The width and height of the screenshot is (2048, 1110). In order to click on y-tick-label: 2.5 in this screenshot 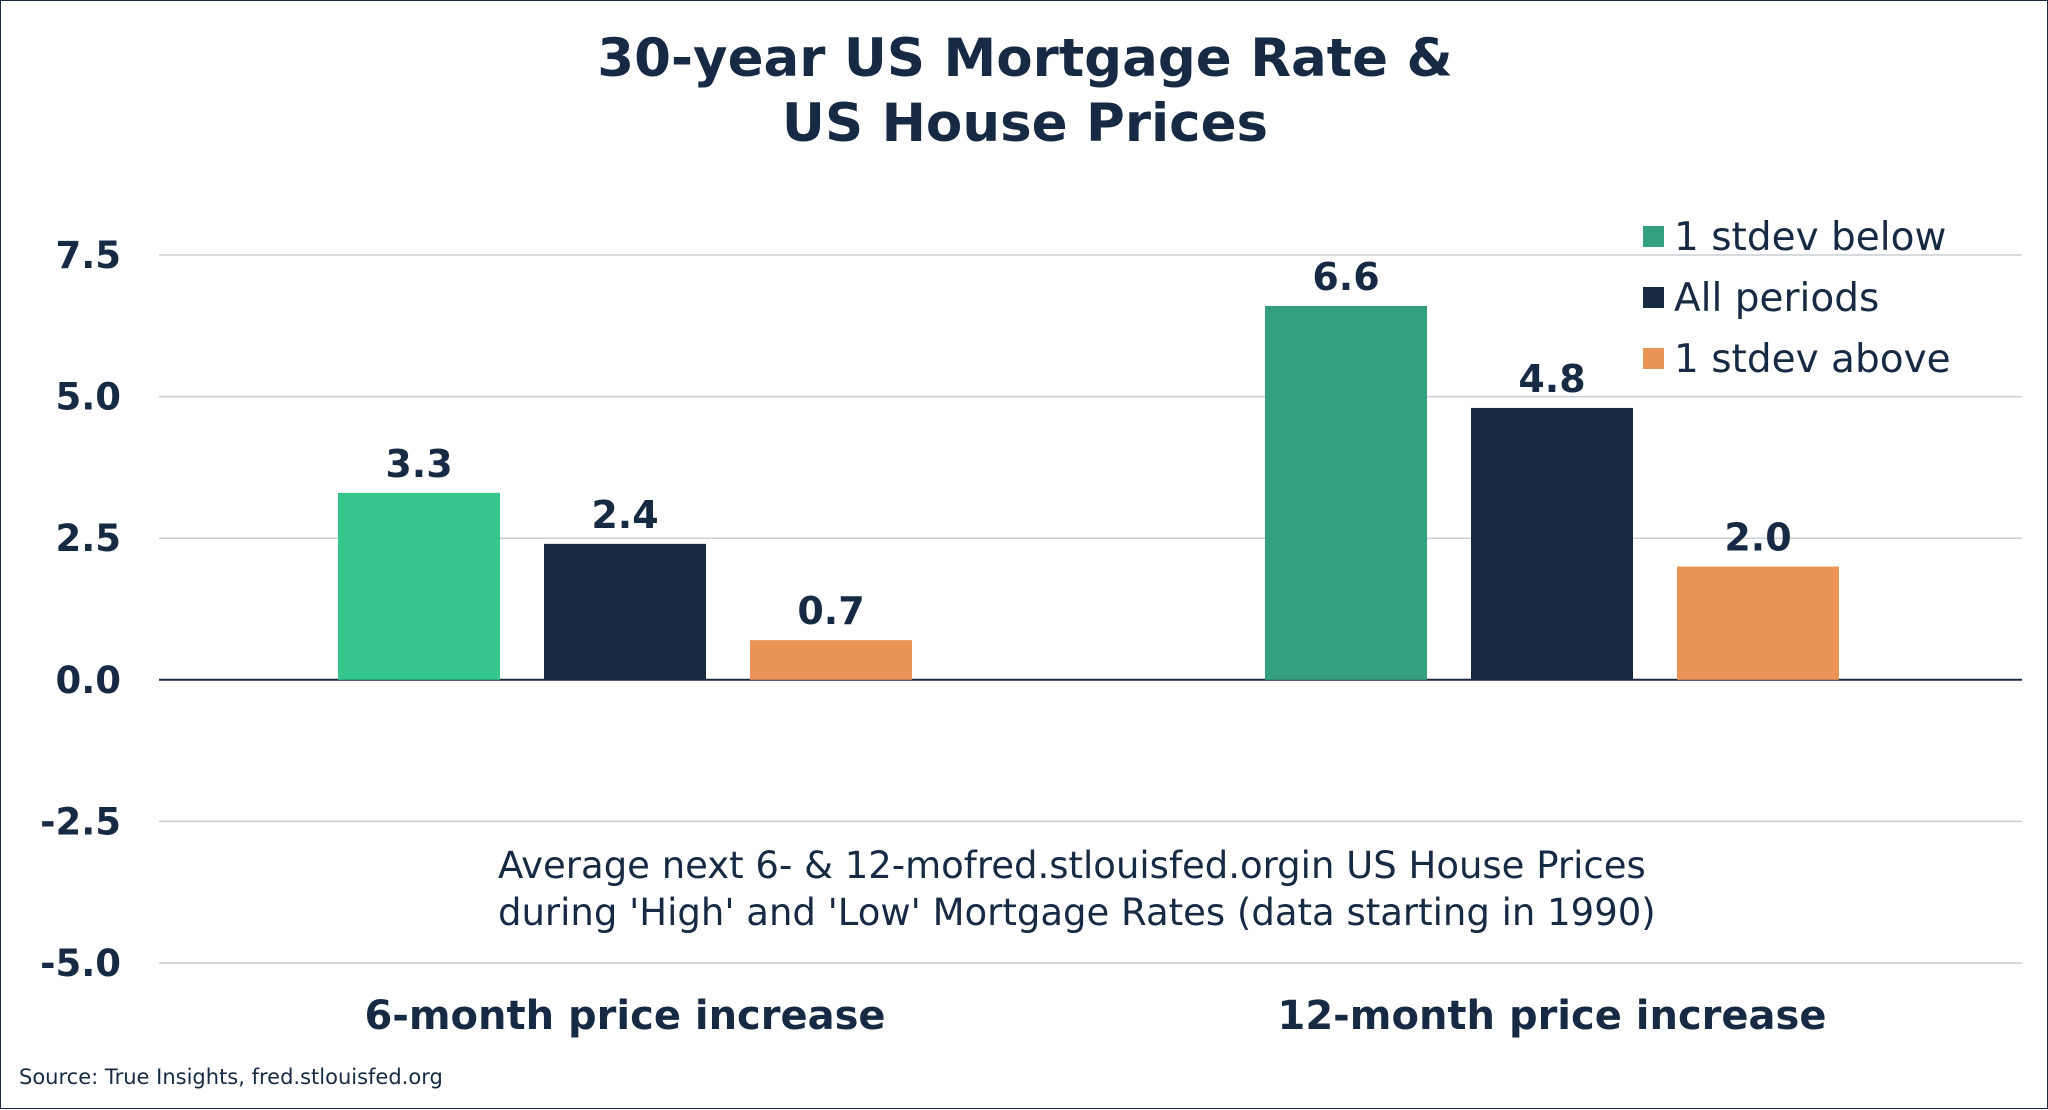, I will do `click(88, 538)`.